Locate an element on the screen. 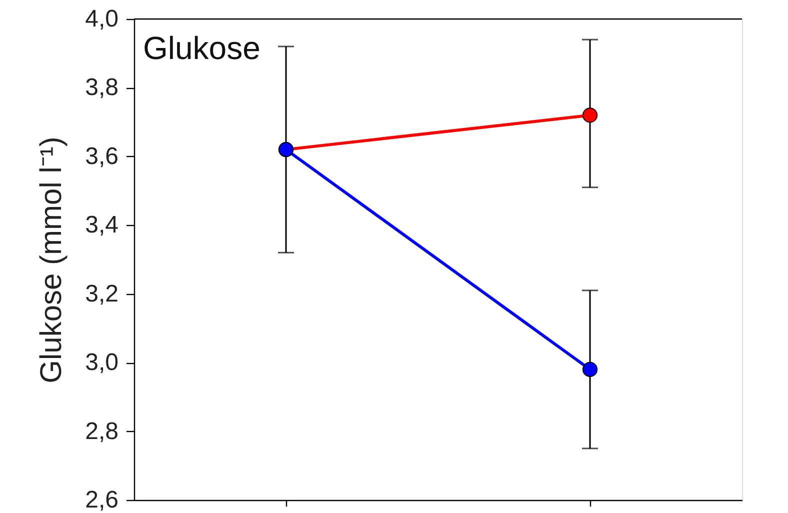  y-tick-label: 2,6 is located at coordinates (101, 499).